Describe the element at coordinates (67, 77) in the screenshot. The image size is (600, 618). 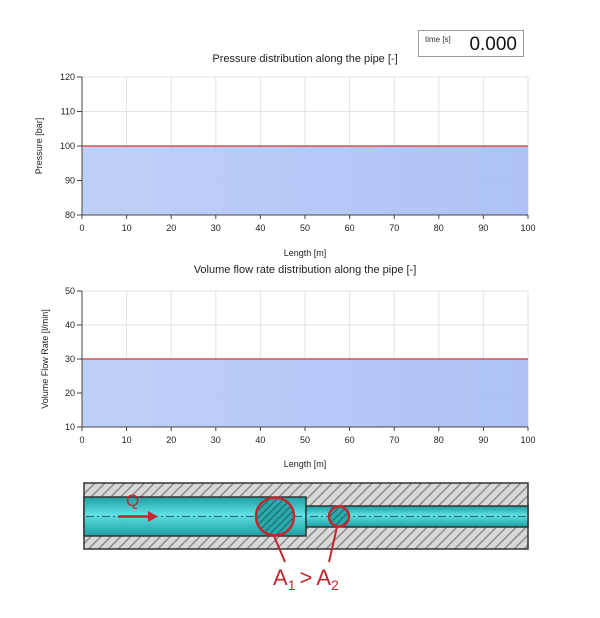
I see `y-tick-label: 120` at that location.